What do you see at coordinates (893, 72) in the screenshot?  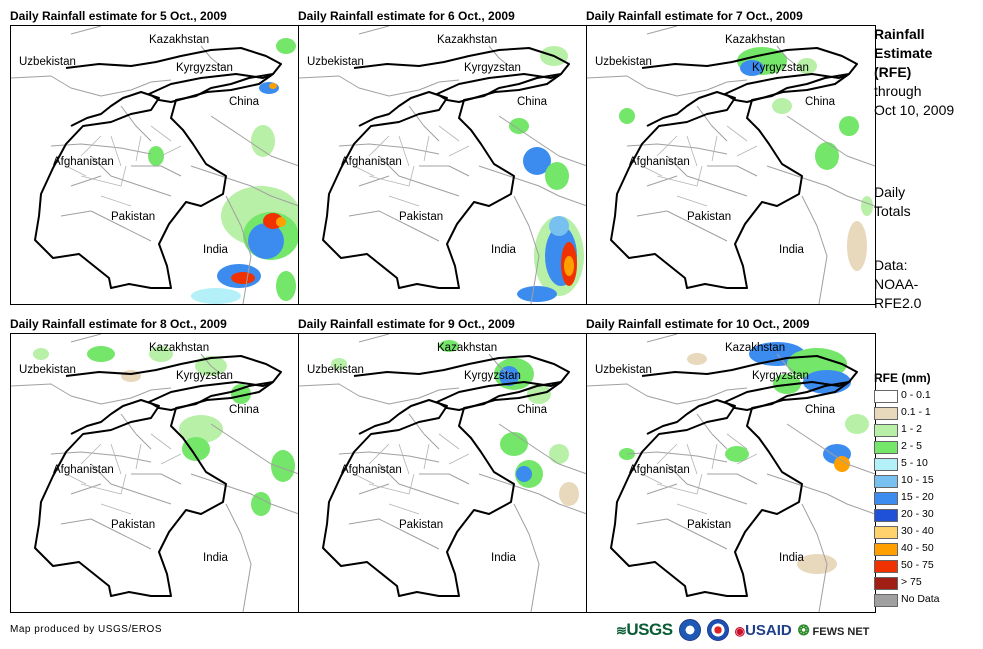 I see `side-title-line3: (RFE)` at bounding box center [893, 72].